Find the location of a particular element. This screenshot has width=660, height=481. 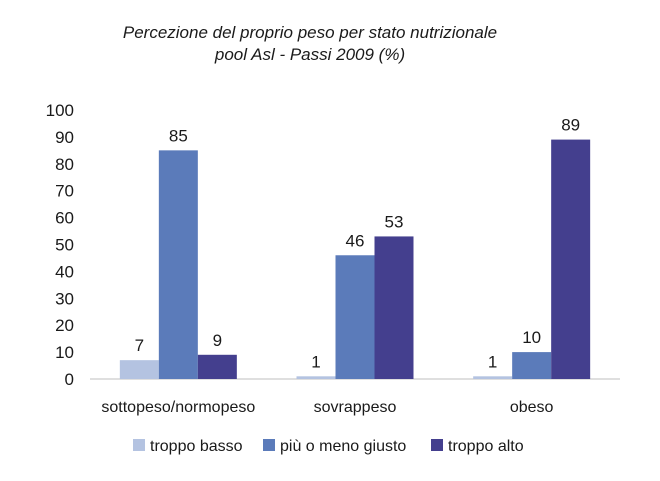

y-tick-label: 50 is located at coordinates (64, 245).